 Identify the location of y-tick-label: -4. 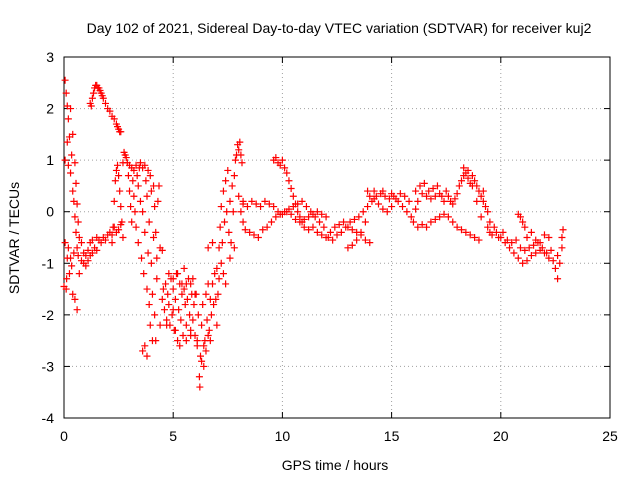
(48, 418).